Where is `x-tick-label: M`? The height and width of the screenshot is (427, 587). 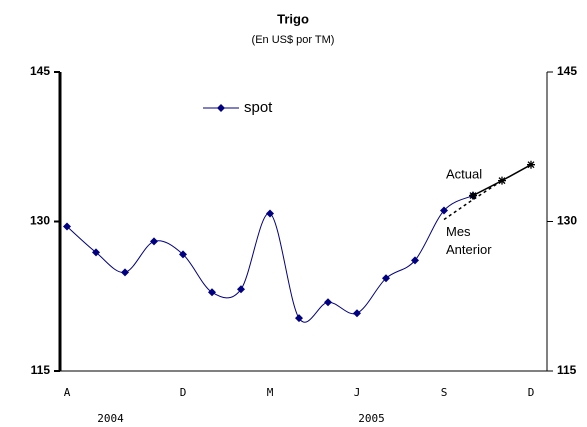 x-tick-label: M is located at coordinates (270, 392).